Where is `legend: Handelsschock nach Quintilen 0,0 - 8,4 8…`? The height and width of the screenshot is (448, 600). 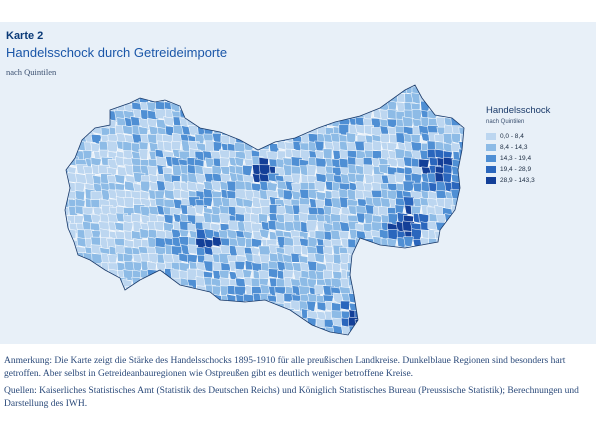
legend: Handelsschock nach Quintilen 0,0 - 8,4 8… is located at coordinates (536, 145).